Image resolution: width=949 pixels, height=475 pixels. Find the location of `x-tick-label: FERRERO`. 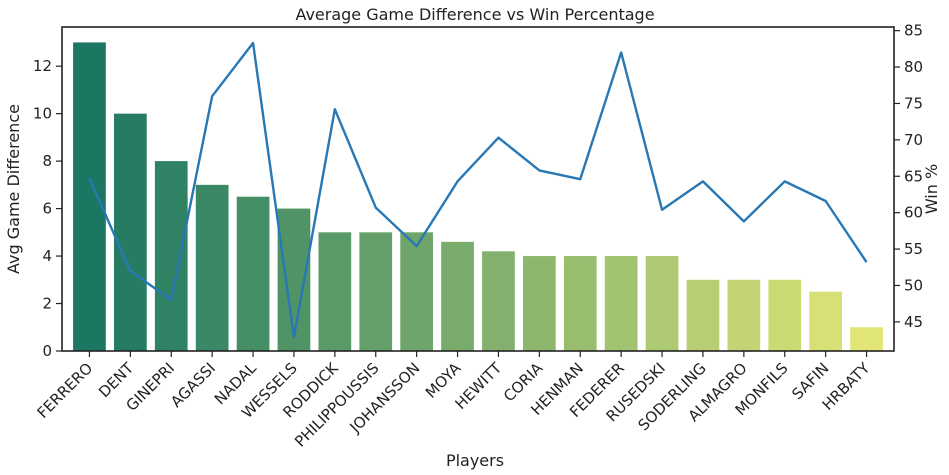

x-tick-label: FERRERO is located at coordinates (65, 390).